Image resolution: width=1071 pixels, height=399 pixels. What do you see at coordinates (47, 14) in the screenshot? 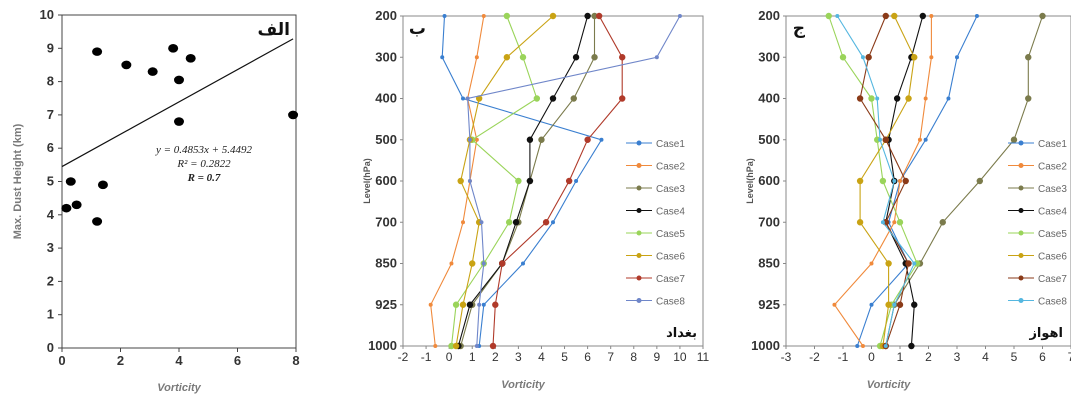
I see `y-tick-label: 10` at bounding box center [47, 14].